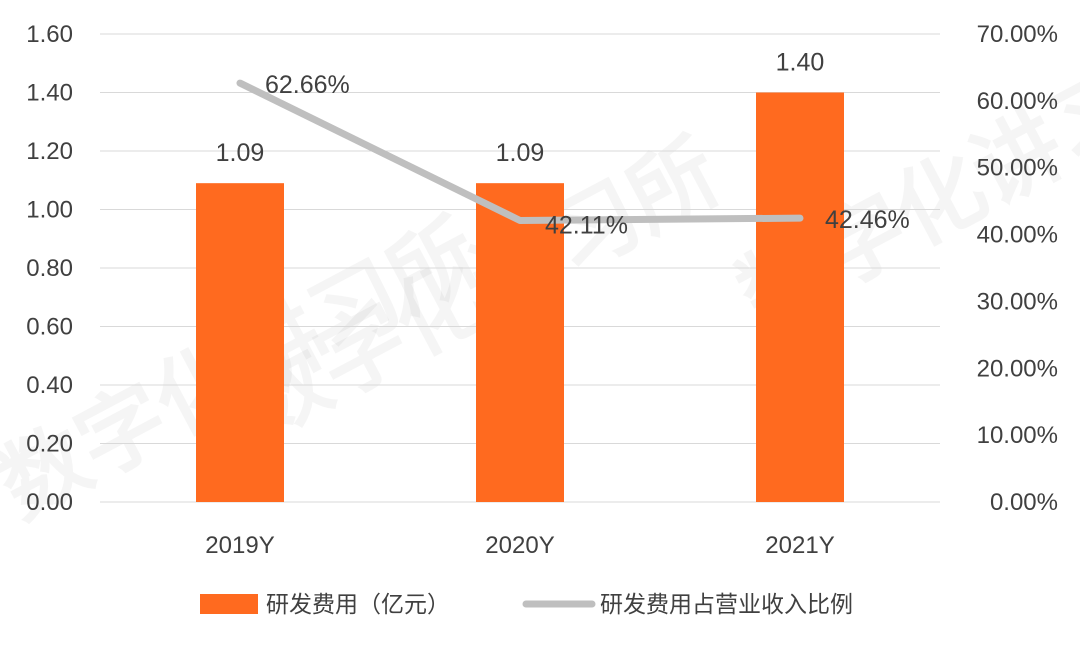 This screenshot has width=1080, height=648. I want to click on legend-label-bar: 研发费用（亿元）, so click(358, 605).